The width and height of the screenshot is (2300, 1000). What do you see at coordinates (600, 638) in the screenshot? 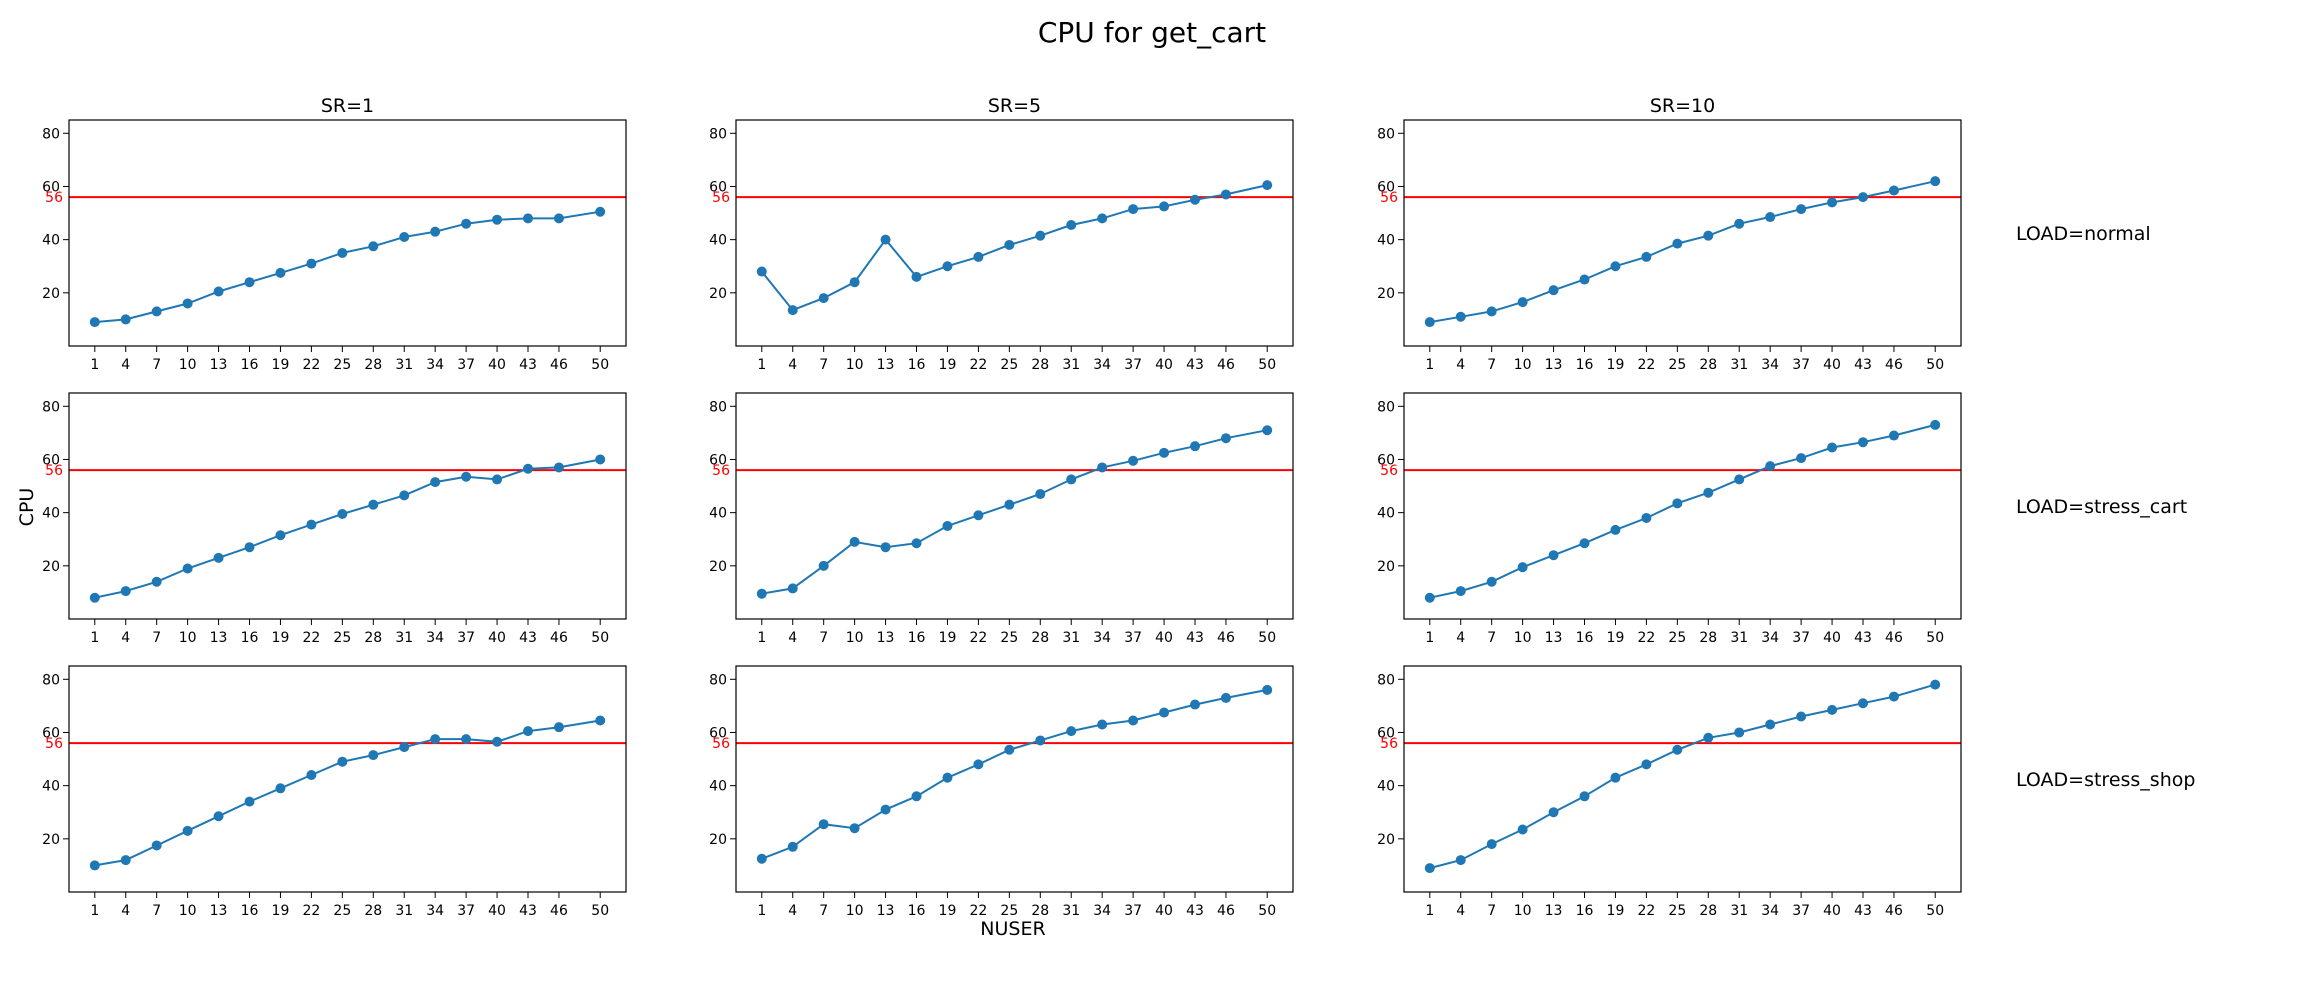
I see `x-tick-label: 50` at bounding box center [600, 638].